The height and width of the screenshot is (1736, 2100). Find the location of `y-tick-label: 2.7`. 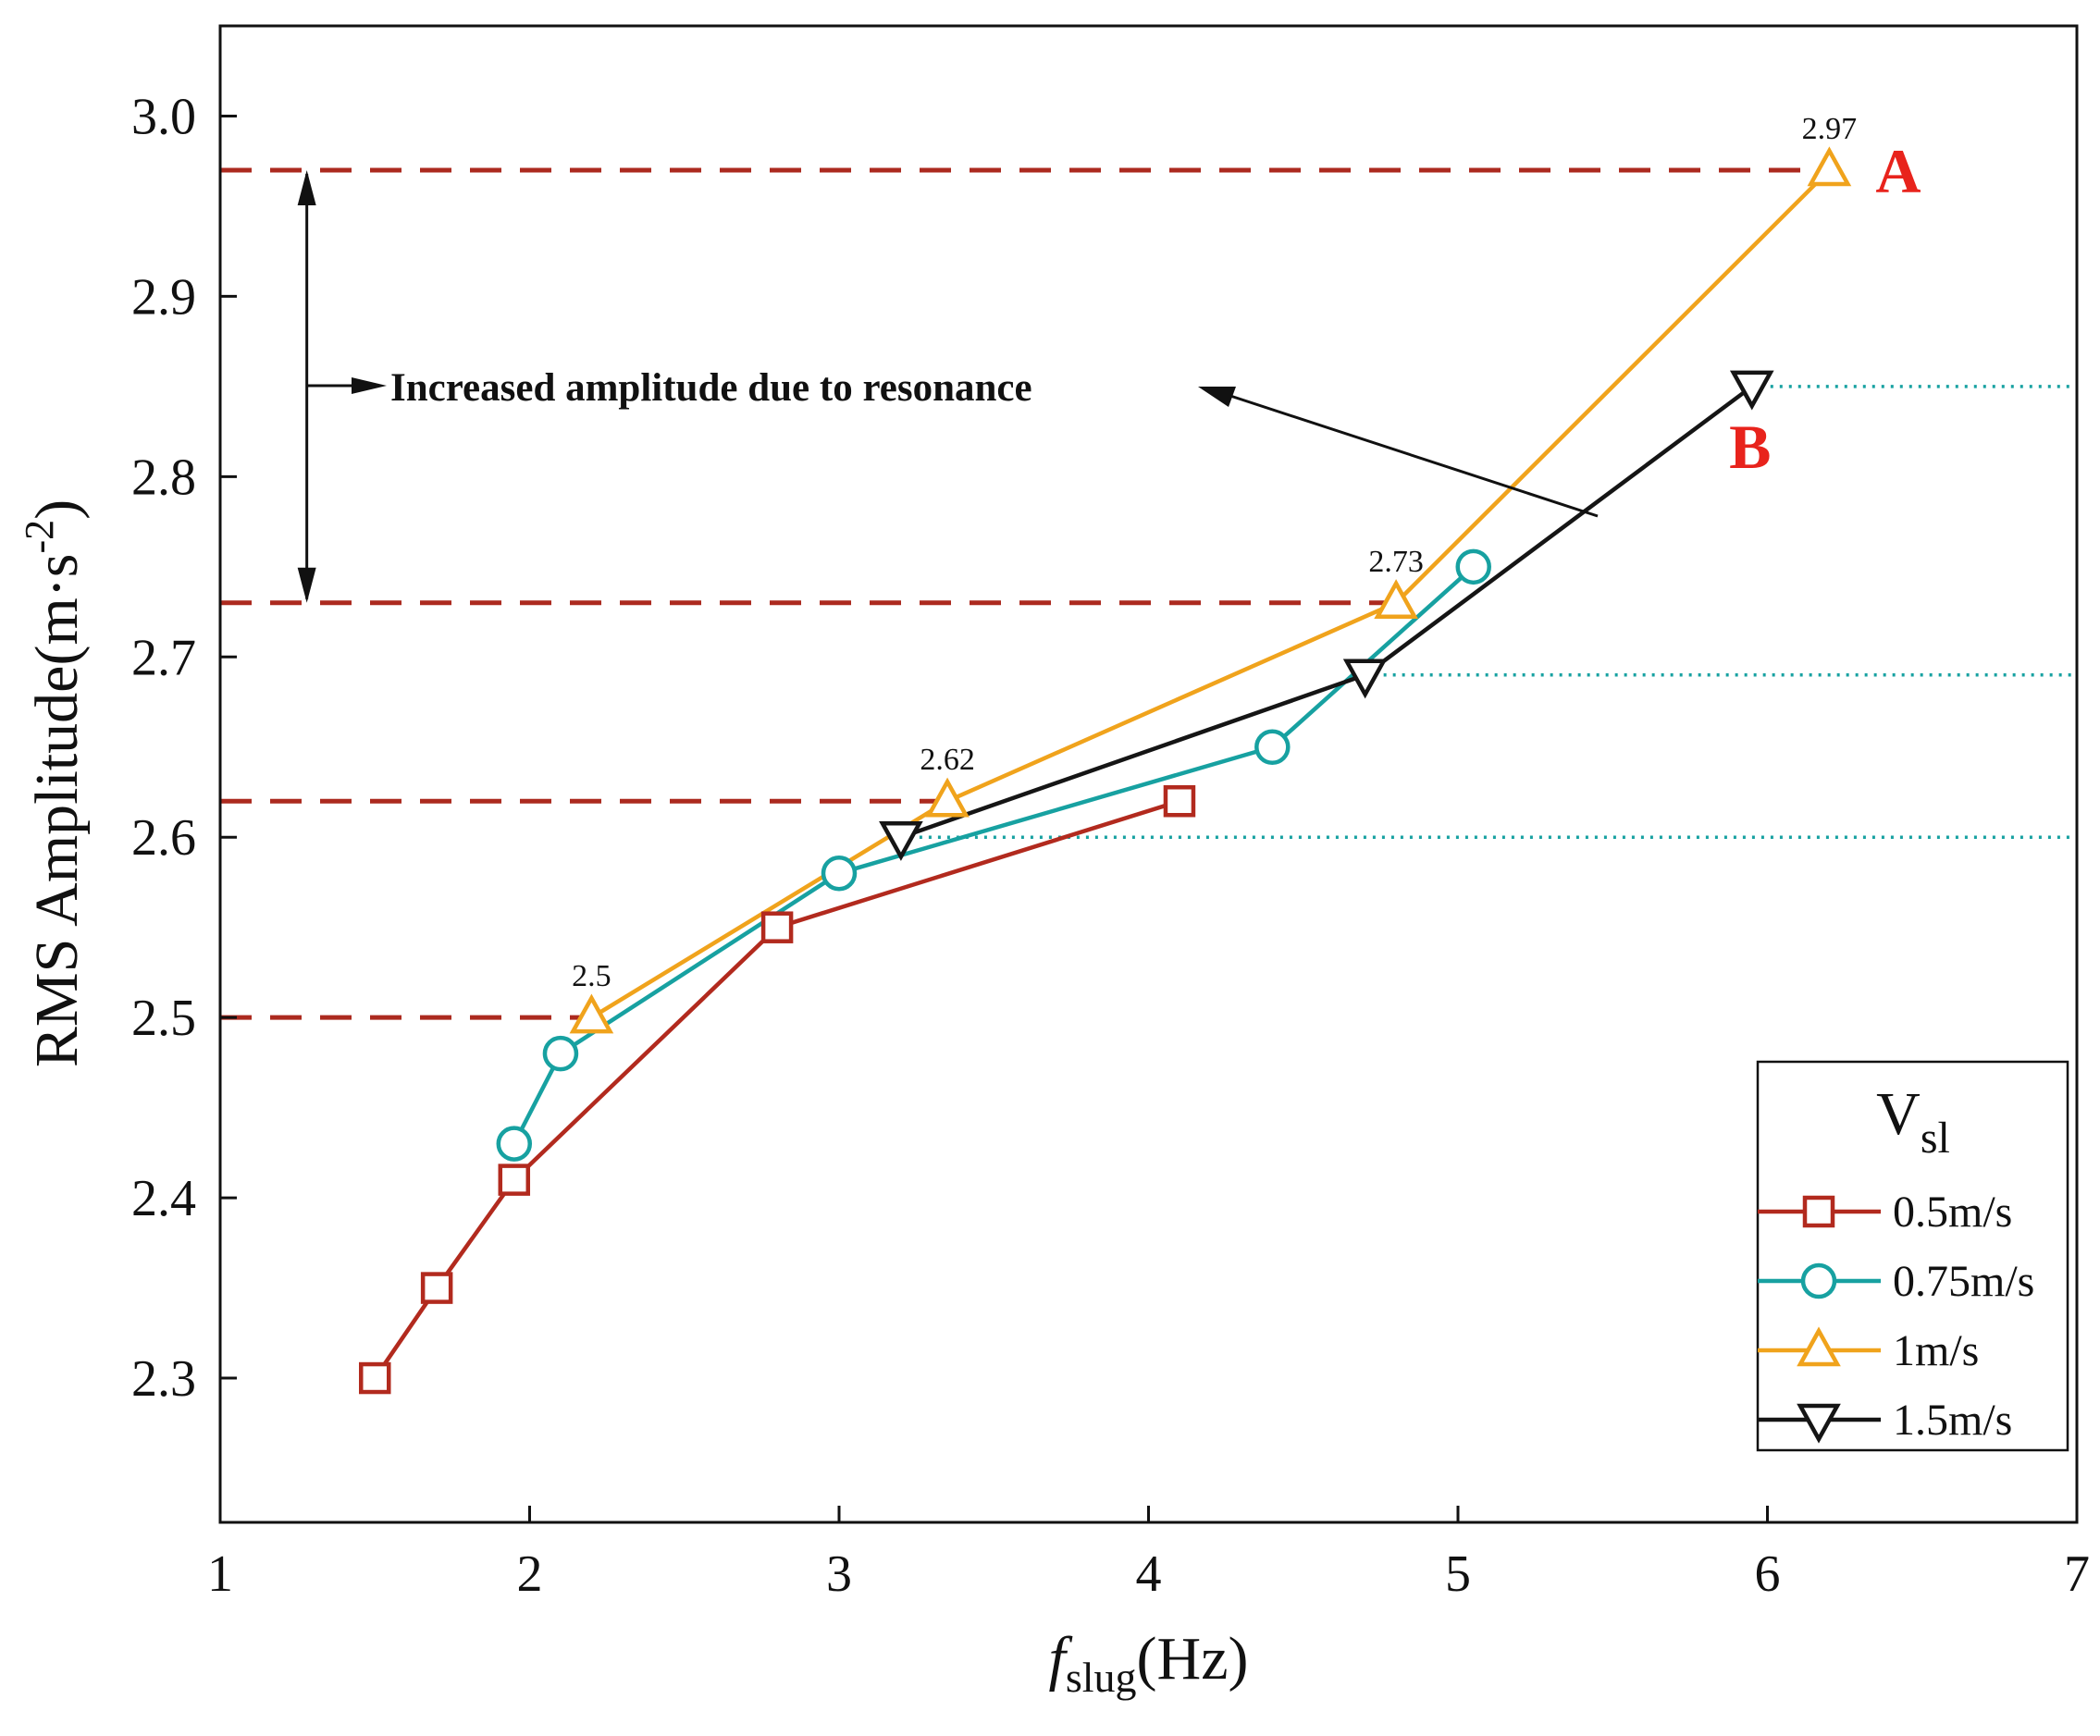

y-tick-label: 2.7 is located at coordinates (163, 657).